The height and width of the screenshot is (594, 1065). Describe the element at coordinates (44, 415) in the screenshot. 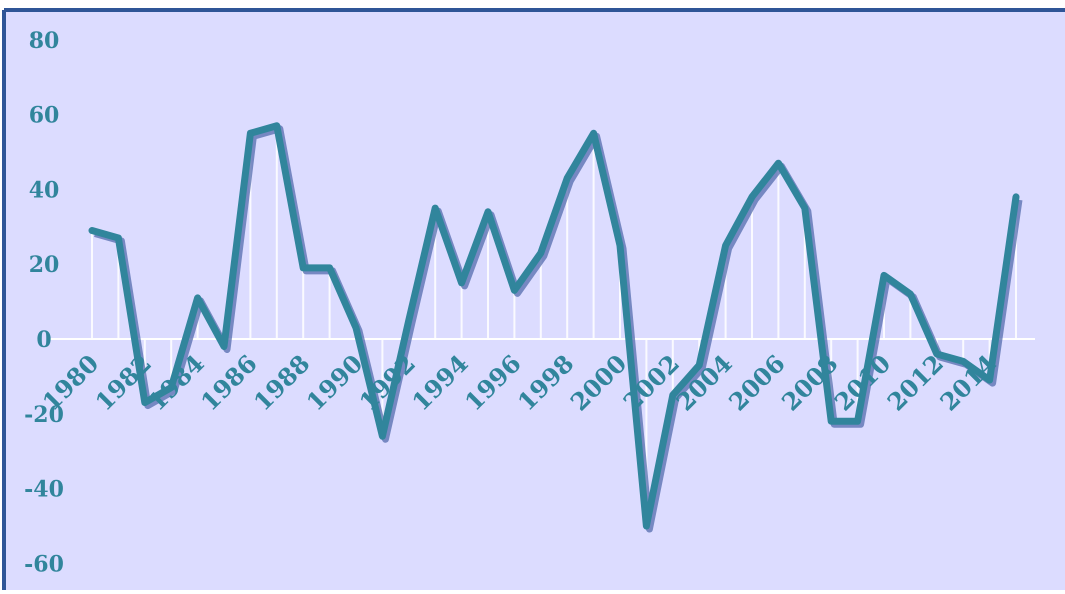

I see `y-tick-label: -20` at that location.